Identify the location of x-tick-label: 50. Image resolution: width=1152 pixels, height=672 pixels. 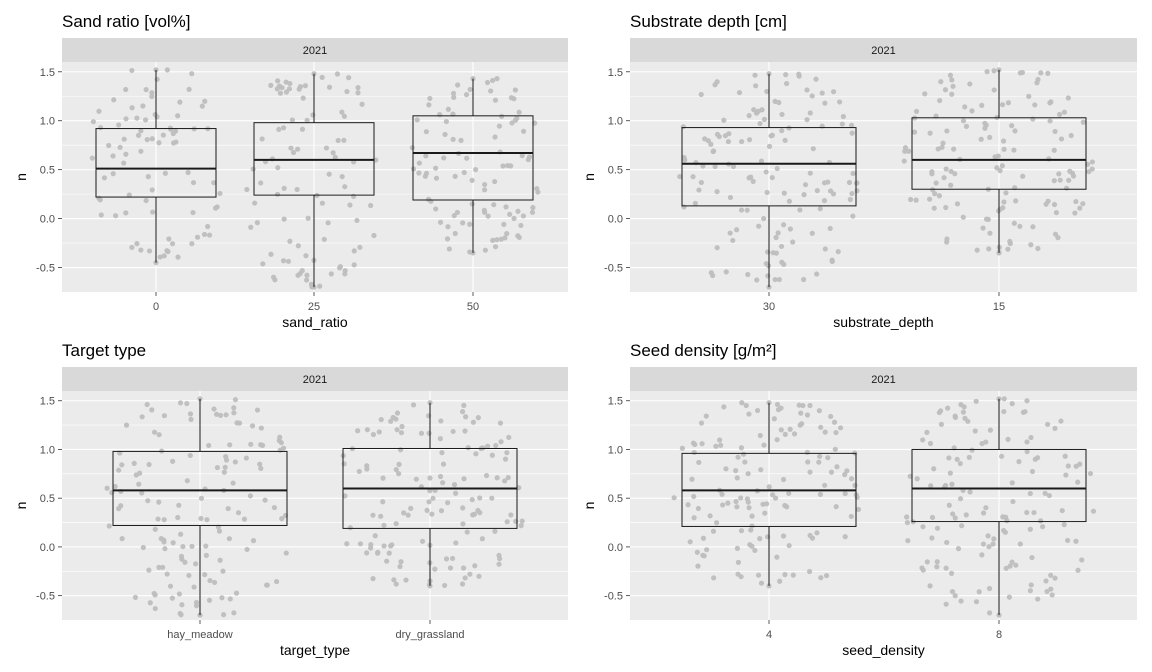
(473, 307).